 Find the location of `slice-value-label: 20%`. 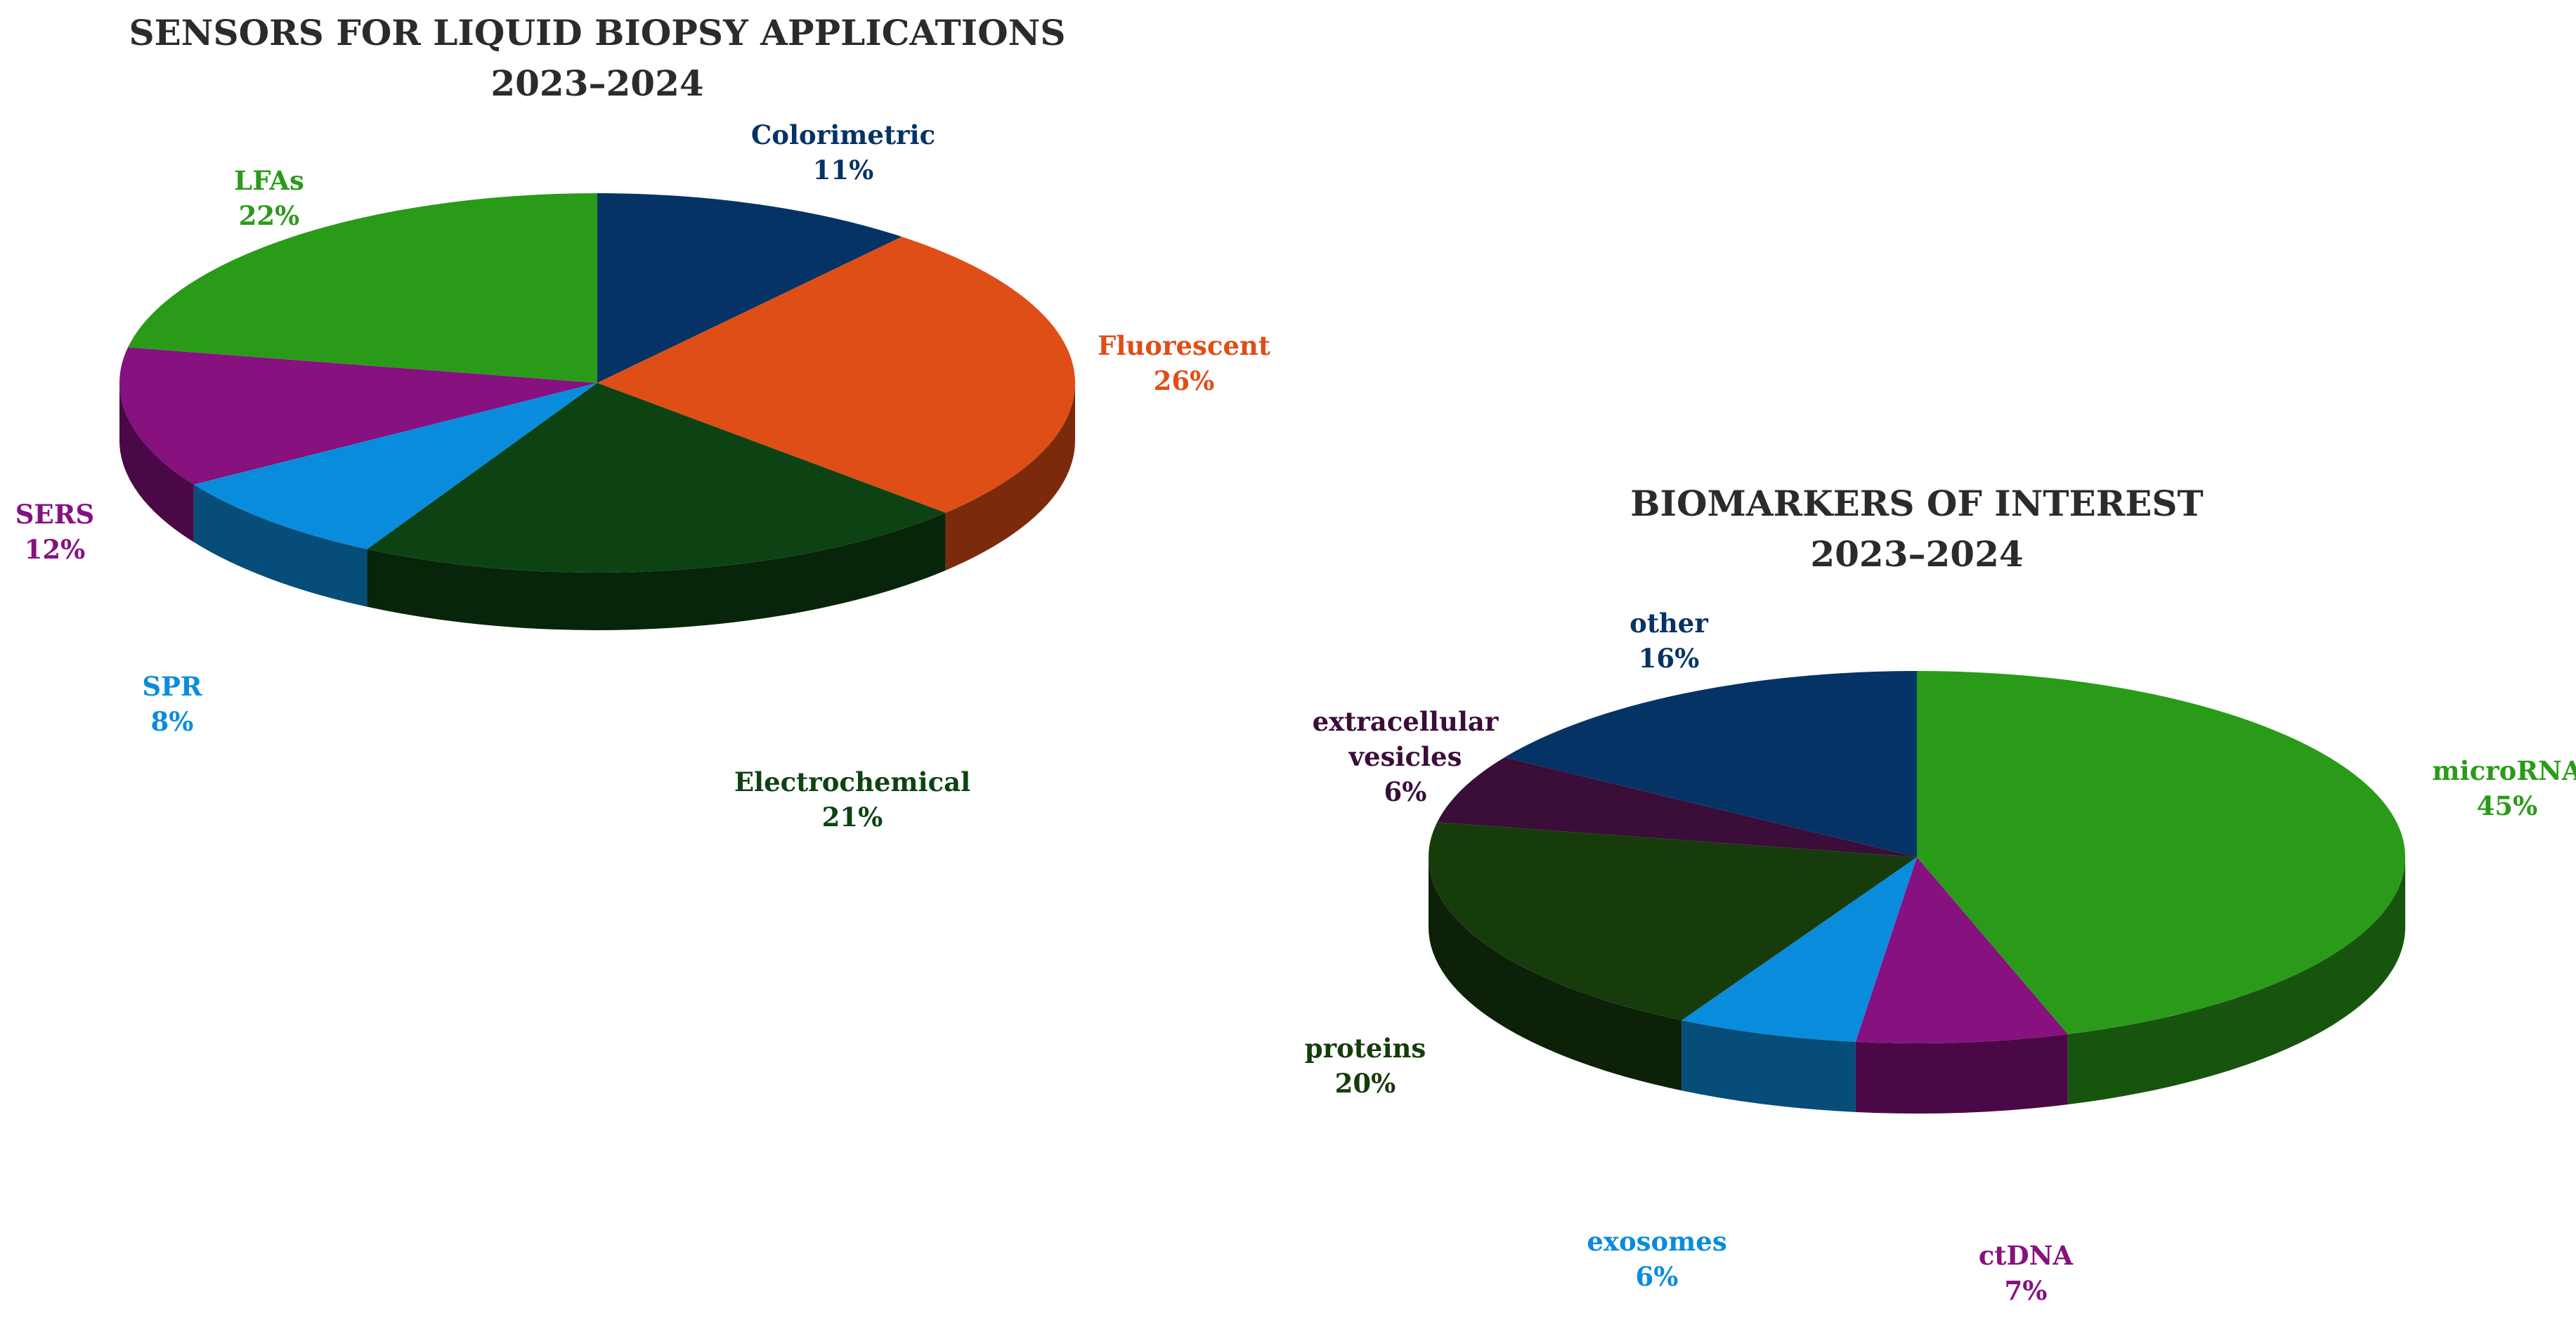

slice-value-label: 20% is located at coordinates (1365, 1084).